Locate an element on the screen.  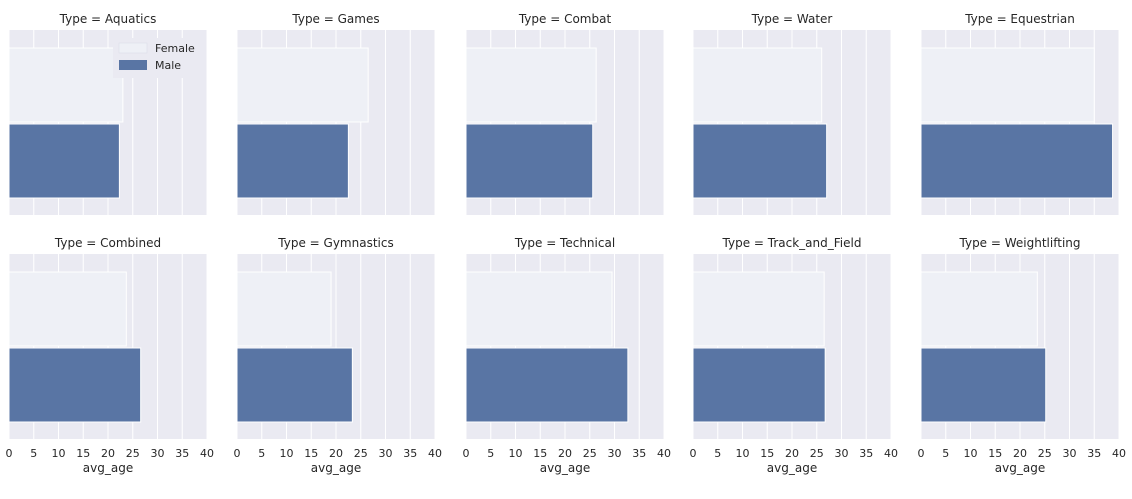
panel-title: Type = Combat is located at coordinates (565, 19).